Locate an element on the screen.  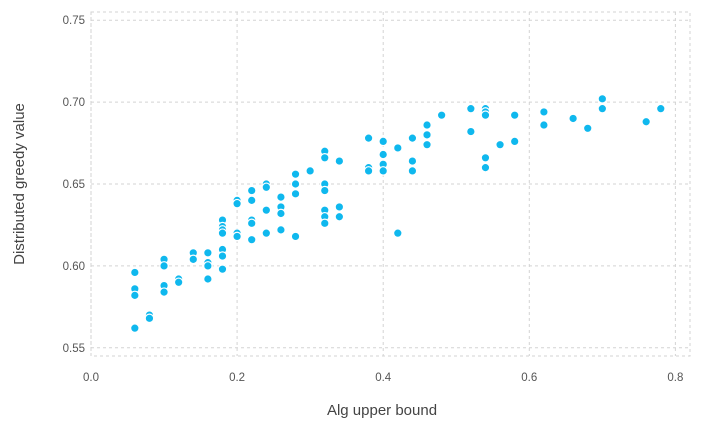
x-tick-label: 0.4 is located at coordinates (383, 378).